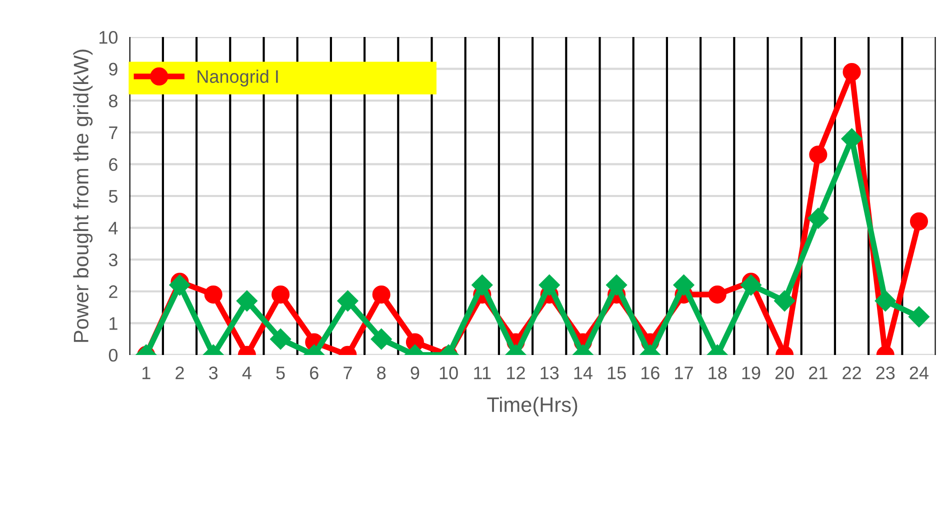 The width and height of the screenshot is (951, 529). I want to click on y-tick-label: 3, so click(113, 260).